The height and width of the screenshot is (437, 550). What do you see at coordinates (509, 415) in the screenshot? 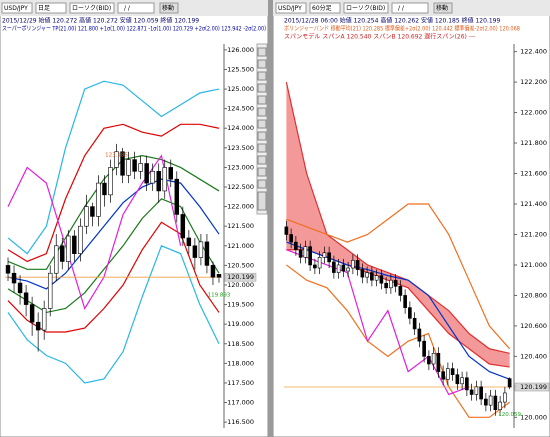
I see `low-label: 120.059` at bounding box center [509, 415].